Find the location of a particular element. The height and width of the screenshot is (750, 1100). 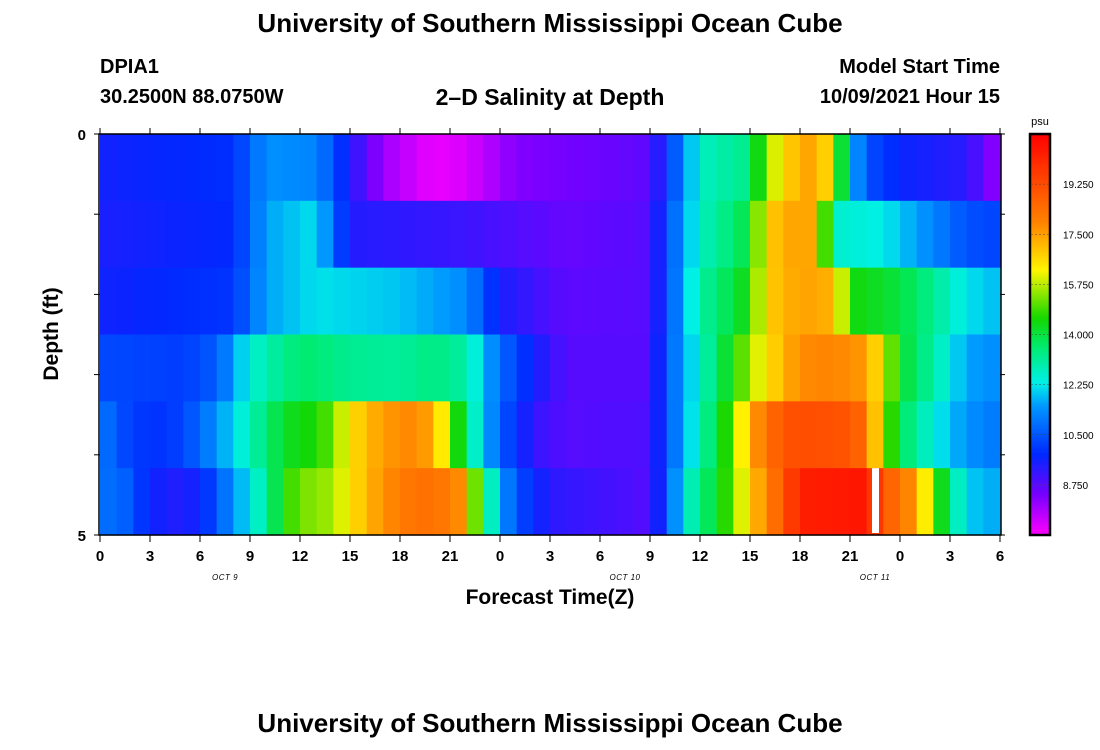

colorbar-frame is located at coordinates (1040, 334).